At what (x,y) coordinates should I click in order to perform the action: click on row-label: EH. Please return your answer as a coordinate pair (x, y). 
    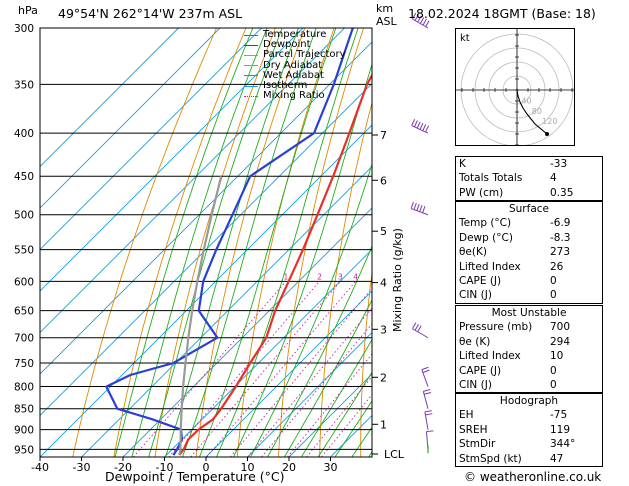
    Looking at the image, I should click on (466, 415).